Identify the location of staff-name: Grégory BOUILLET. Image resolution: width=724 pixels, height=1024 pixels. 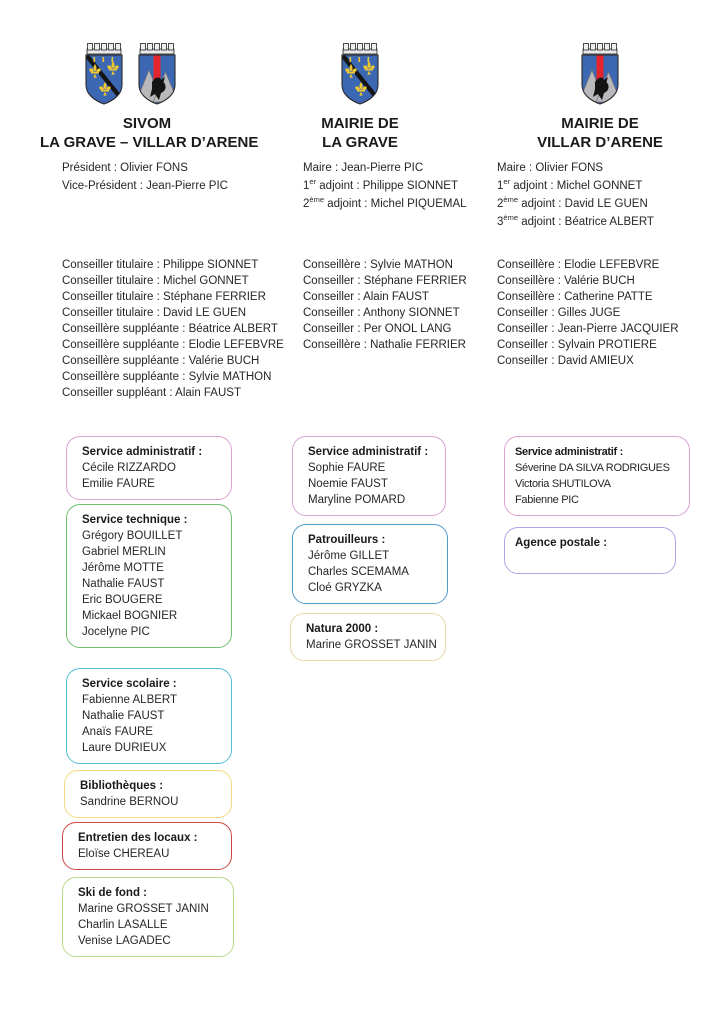
(132, 536).